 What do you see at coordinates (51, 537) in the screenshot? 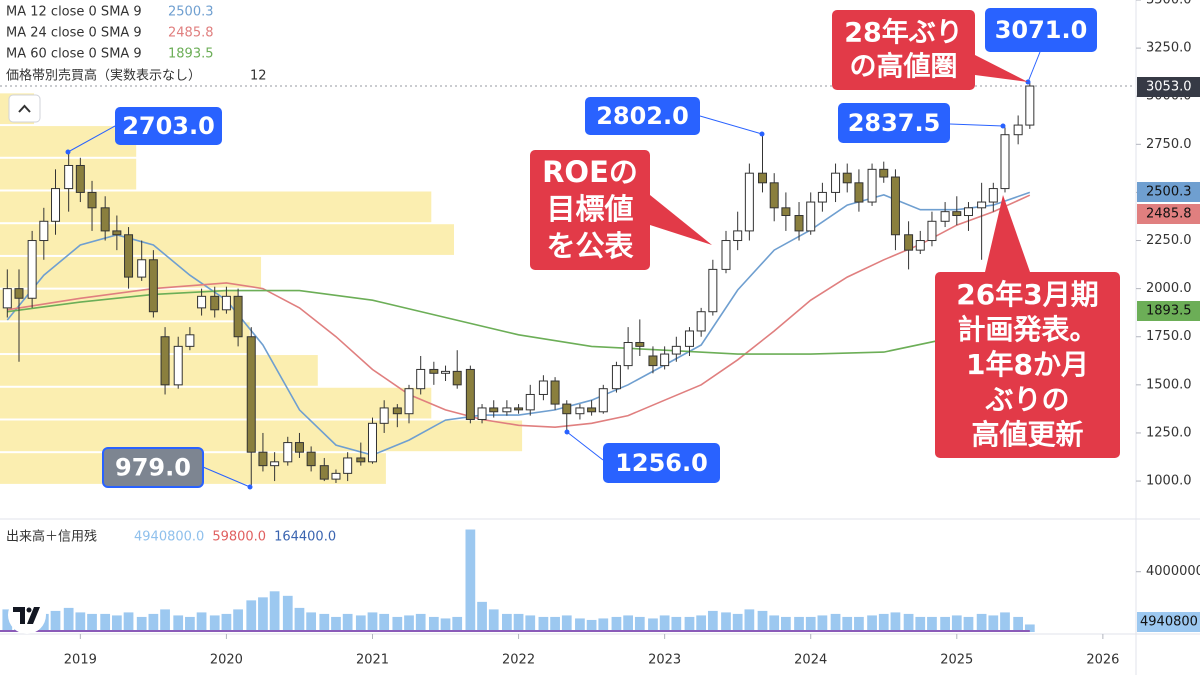
I see `volume-legend-name: 出来高＋信用残` at bounding box center [51, 537].